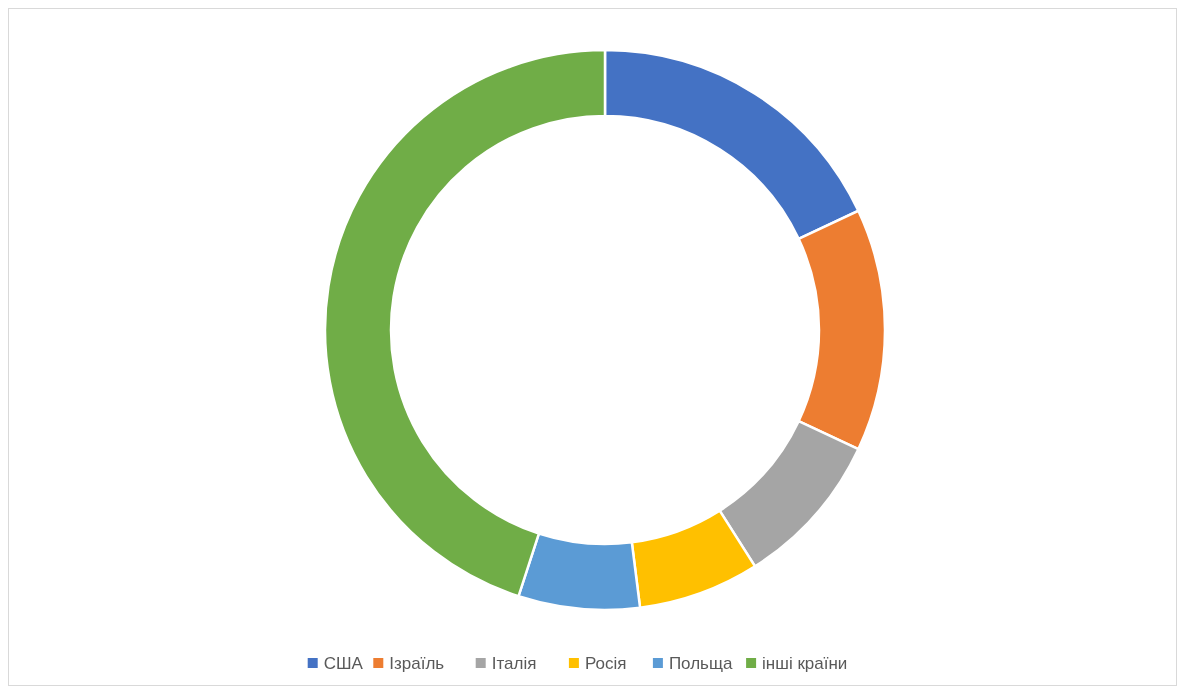 The width and height of the screenshot is (1177, 686). I want to click on legend-label: Росія, so click(605, 663).